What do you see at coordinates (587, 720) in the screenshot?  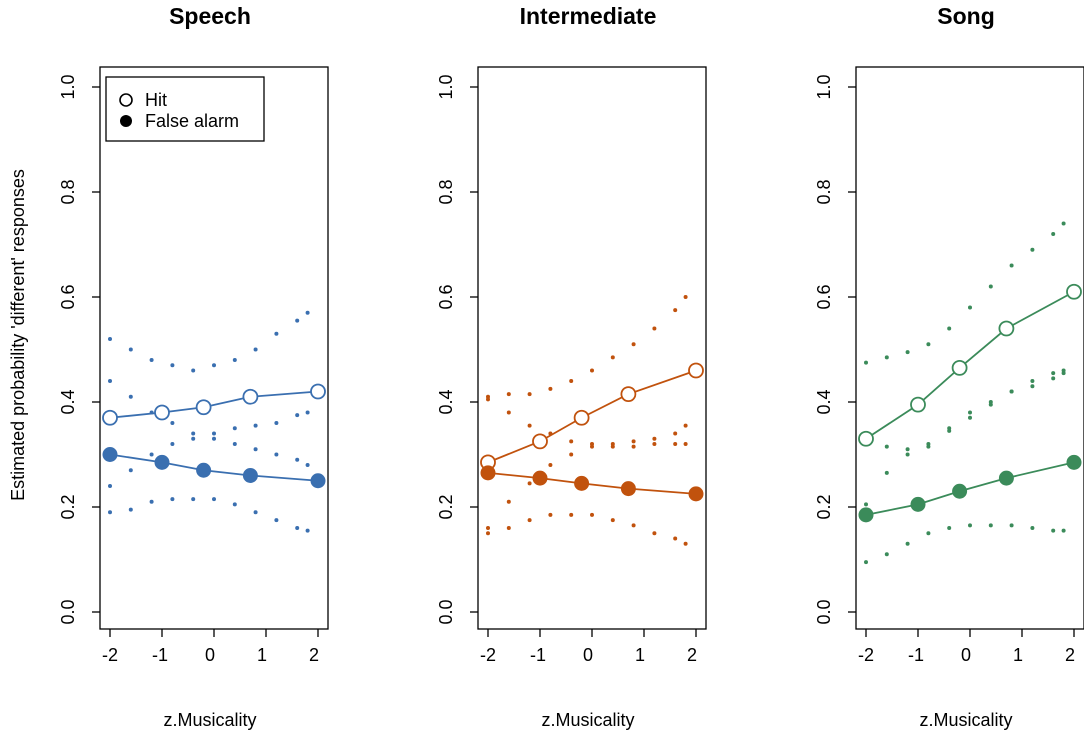 I see `panel-intermediate-x-axis-label: z.Musicality` at bounding box center [587, 720].